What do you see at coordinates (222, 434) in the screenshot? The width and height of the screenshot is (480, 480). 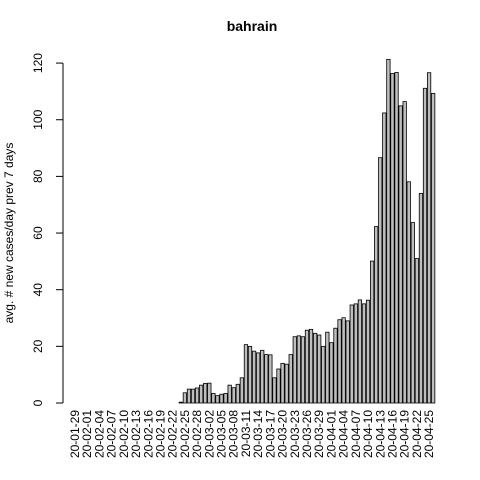 I see `x-tick-label: 20-03-05` at bounding box center [222, 434].